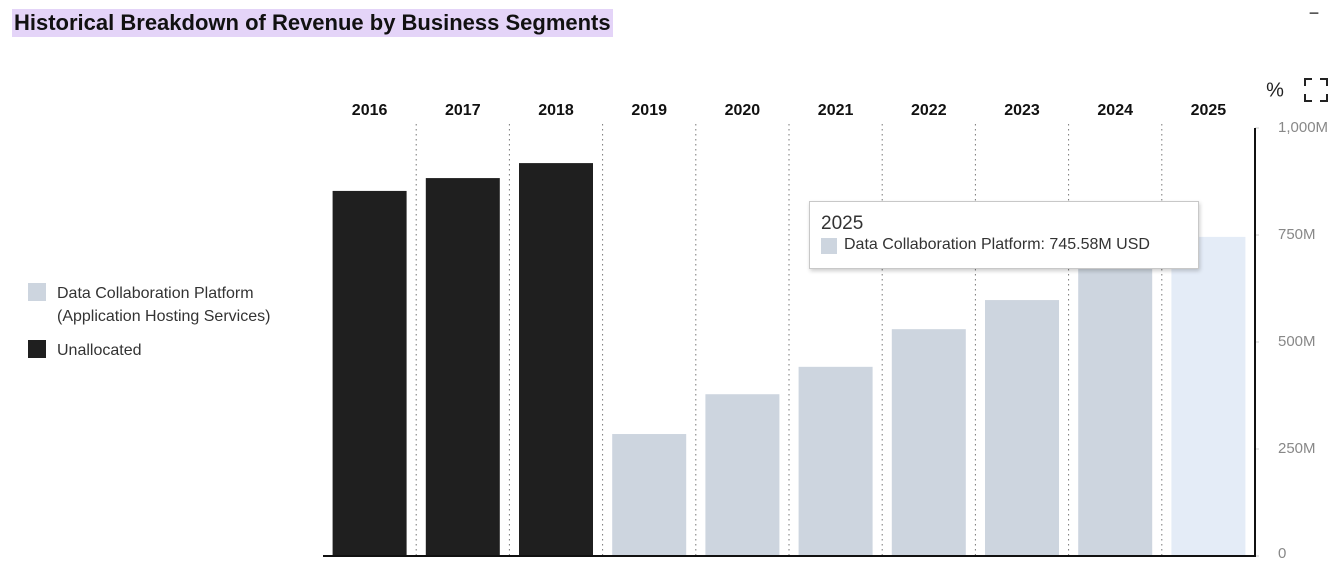  What do you see at coordinates (842, 223) in the screenshot?
I see `tooltip-title: 2025` at bounding box center [842, 223].